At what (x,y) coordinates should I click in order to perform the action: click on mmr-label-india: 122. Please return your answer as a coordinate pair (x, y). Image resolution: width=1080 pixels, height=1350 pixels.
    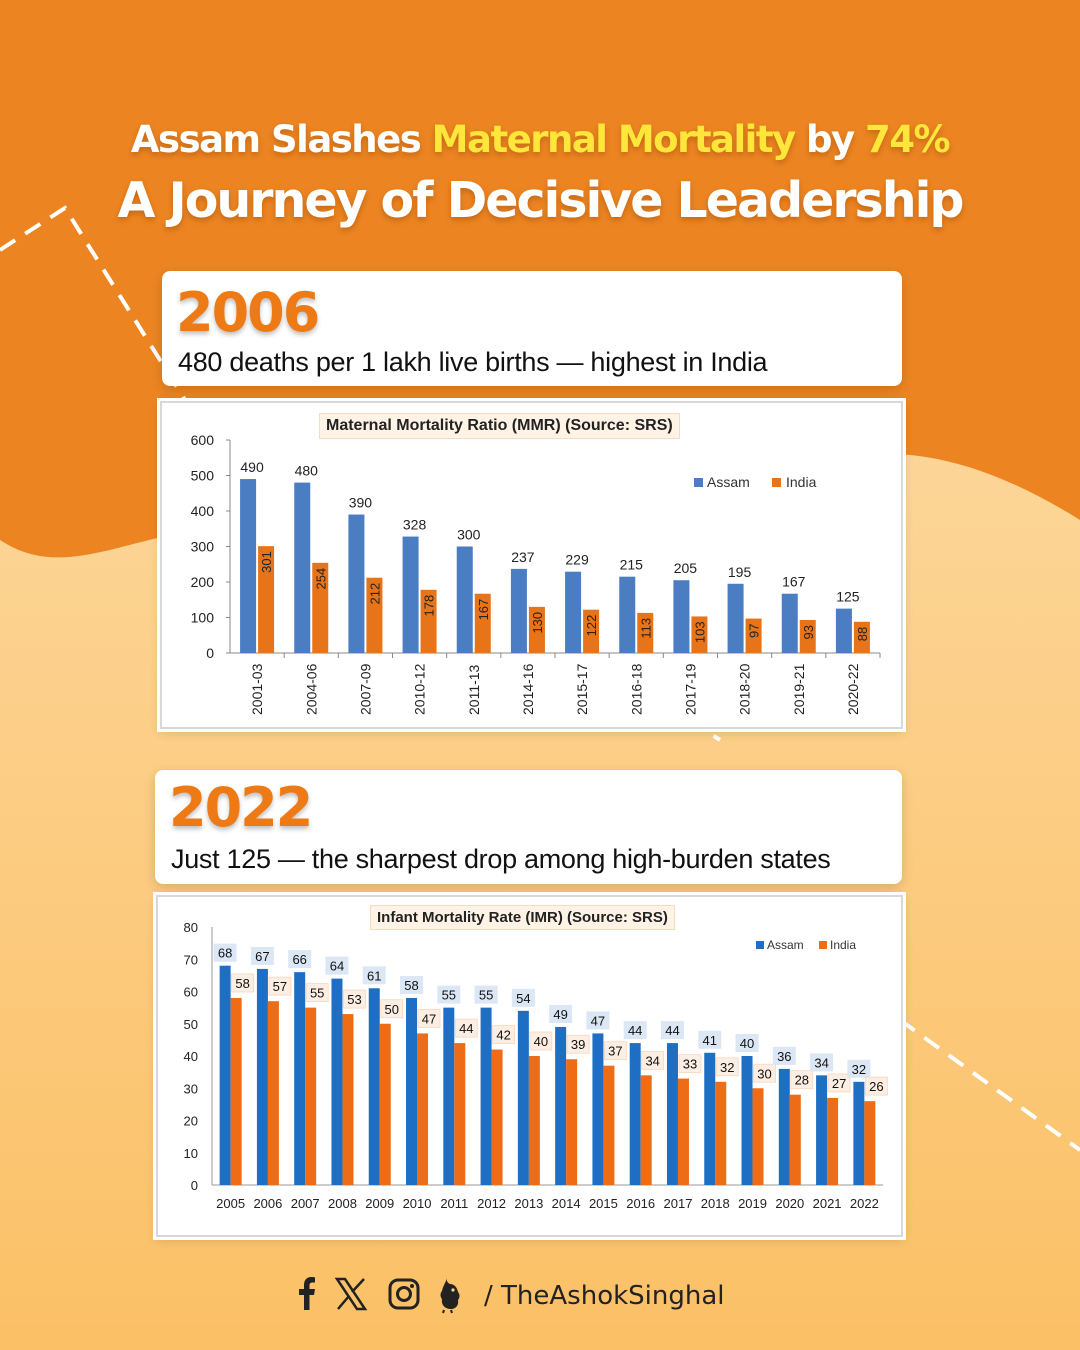
    Looking at the image, I should click on (591, 626).